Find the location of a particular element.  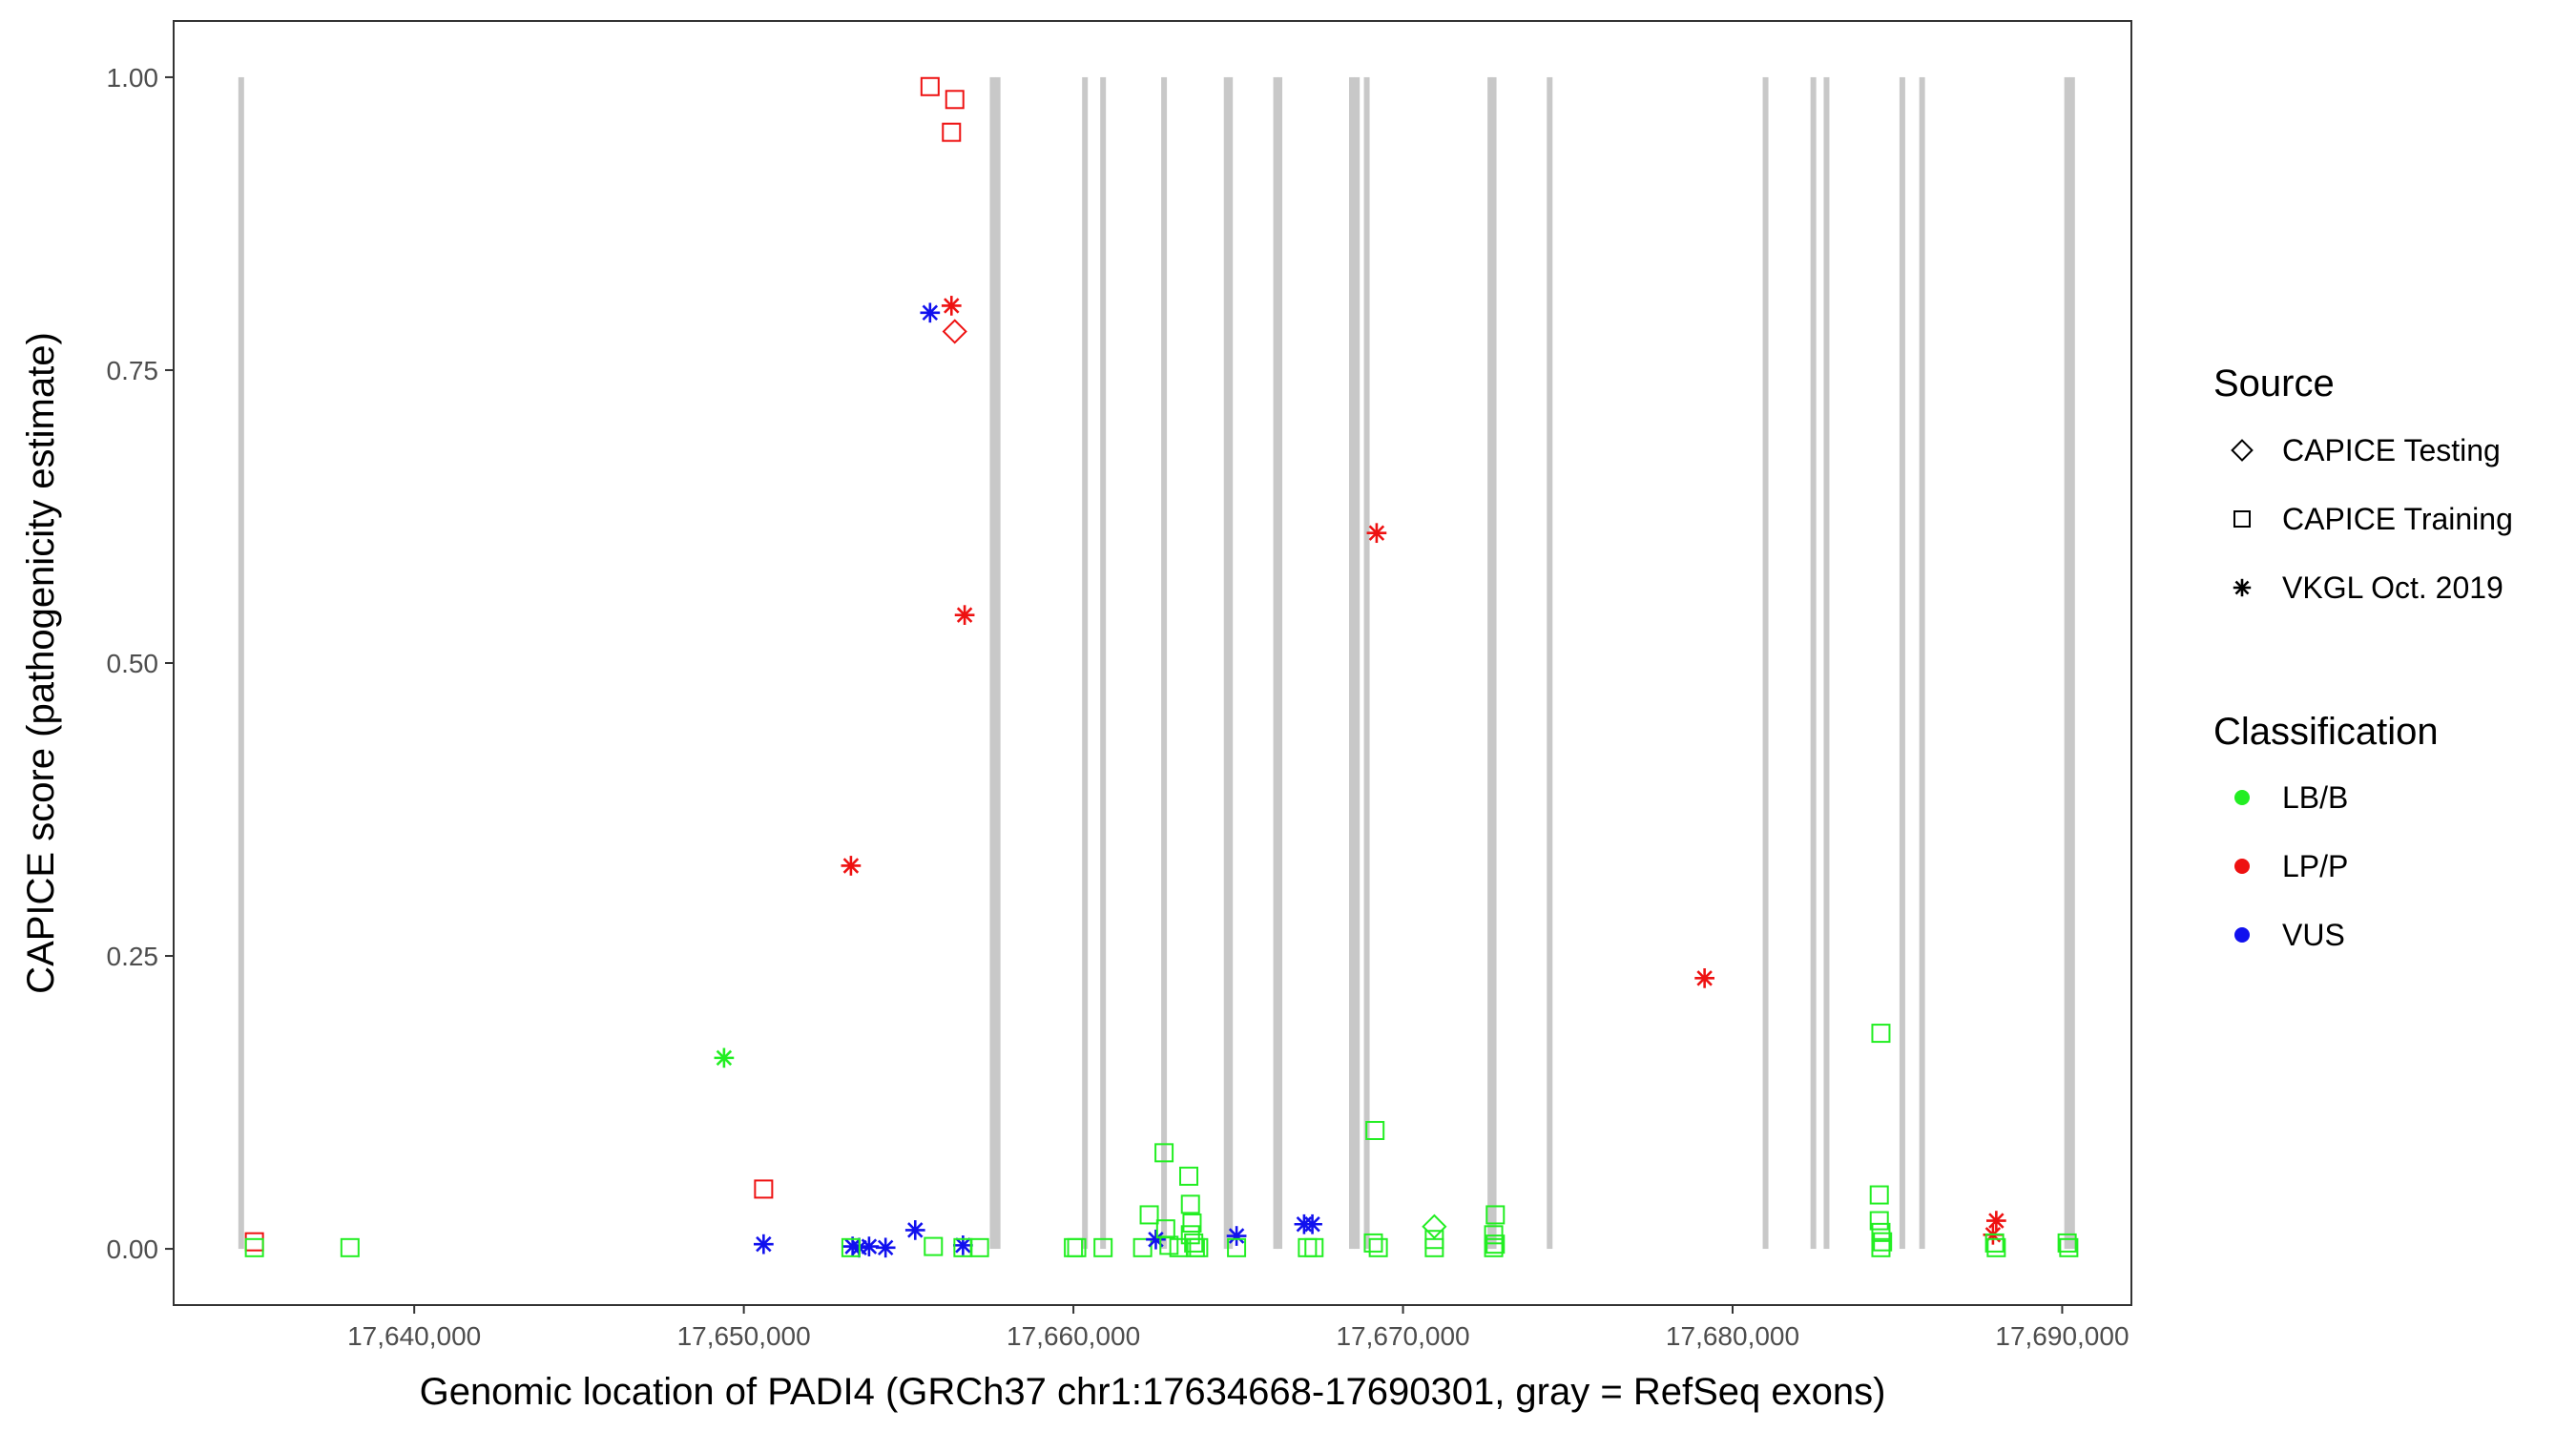

y-tick-label: 0.00 is located at coordinates (133, 1249).